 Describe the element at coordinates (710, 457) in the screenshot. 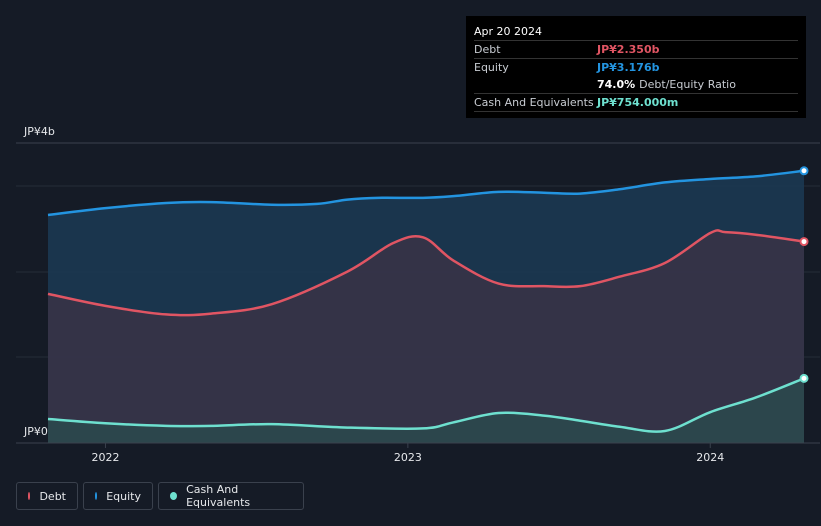

I see `x-tick-label: 2024` at that location.